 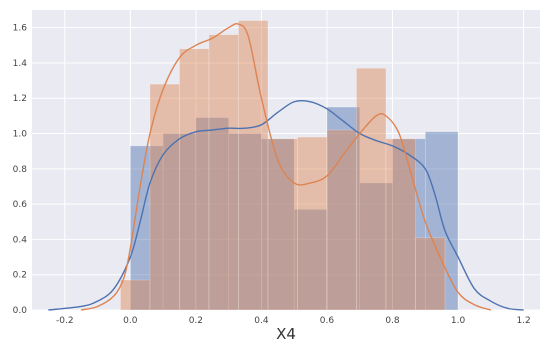 I want to click on x-tick-labels: -0.2 0.0 0.2 0.4 0.6 0.8 1.0 1.2, so click(x=293, y=321).